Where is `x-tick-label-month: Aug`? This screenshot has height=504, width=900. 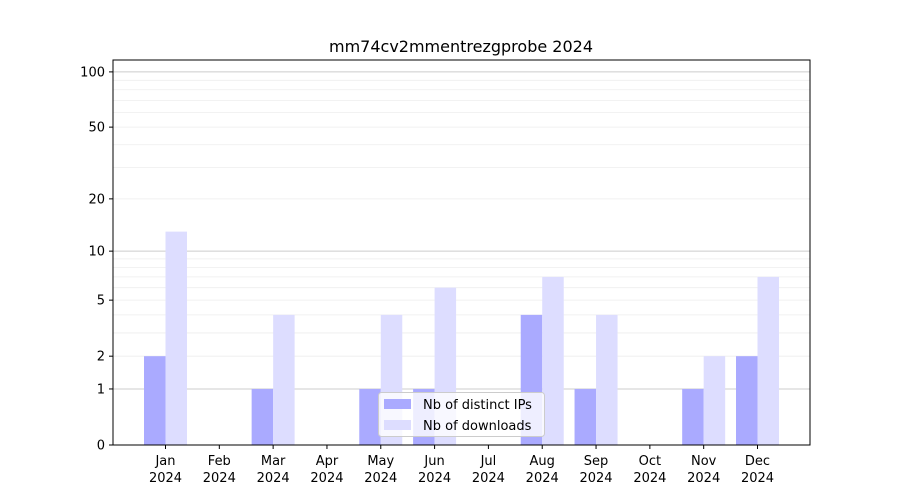
x-tick-label-month: Aug is located at coordinates (542, 461).